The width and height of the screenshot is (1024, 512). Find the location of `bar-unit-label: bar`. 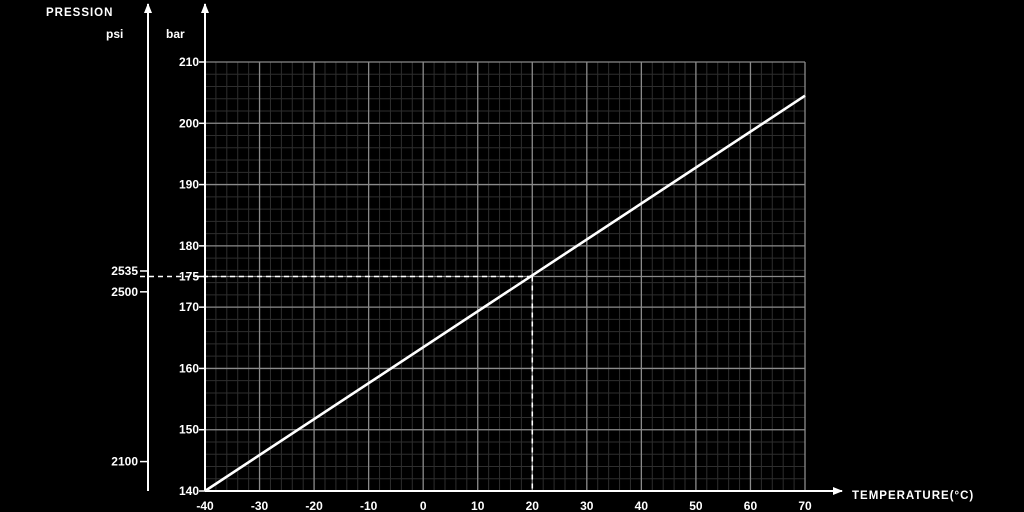

bar-unit-label: bar is located at coordinates (175, 34).